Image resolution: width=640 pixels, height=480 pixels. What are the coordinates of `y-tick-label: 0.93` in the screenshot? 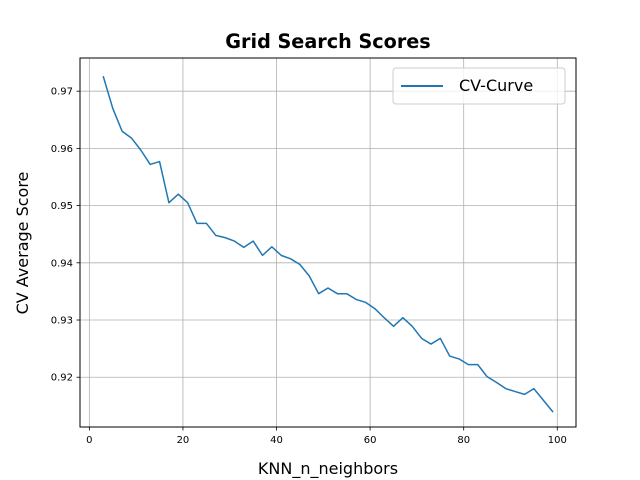 It's located at (62, 321).